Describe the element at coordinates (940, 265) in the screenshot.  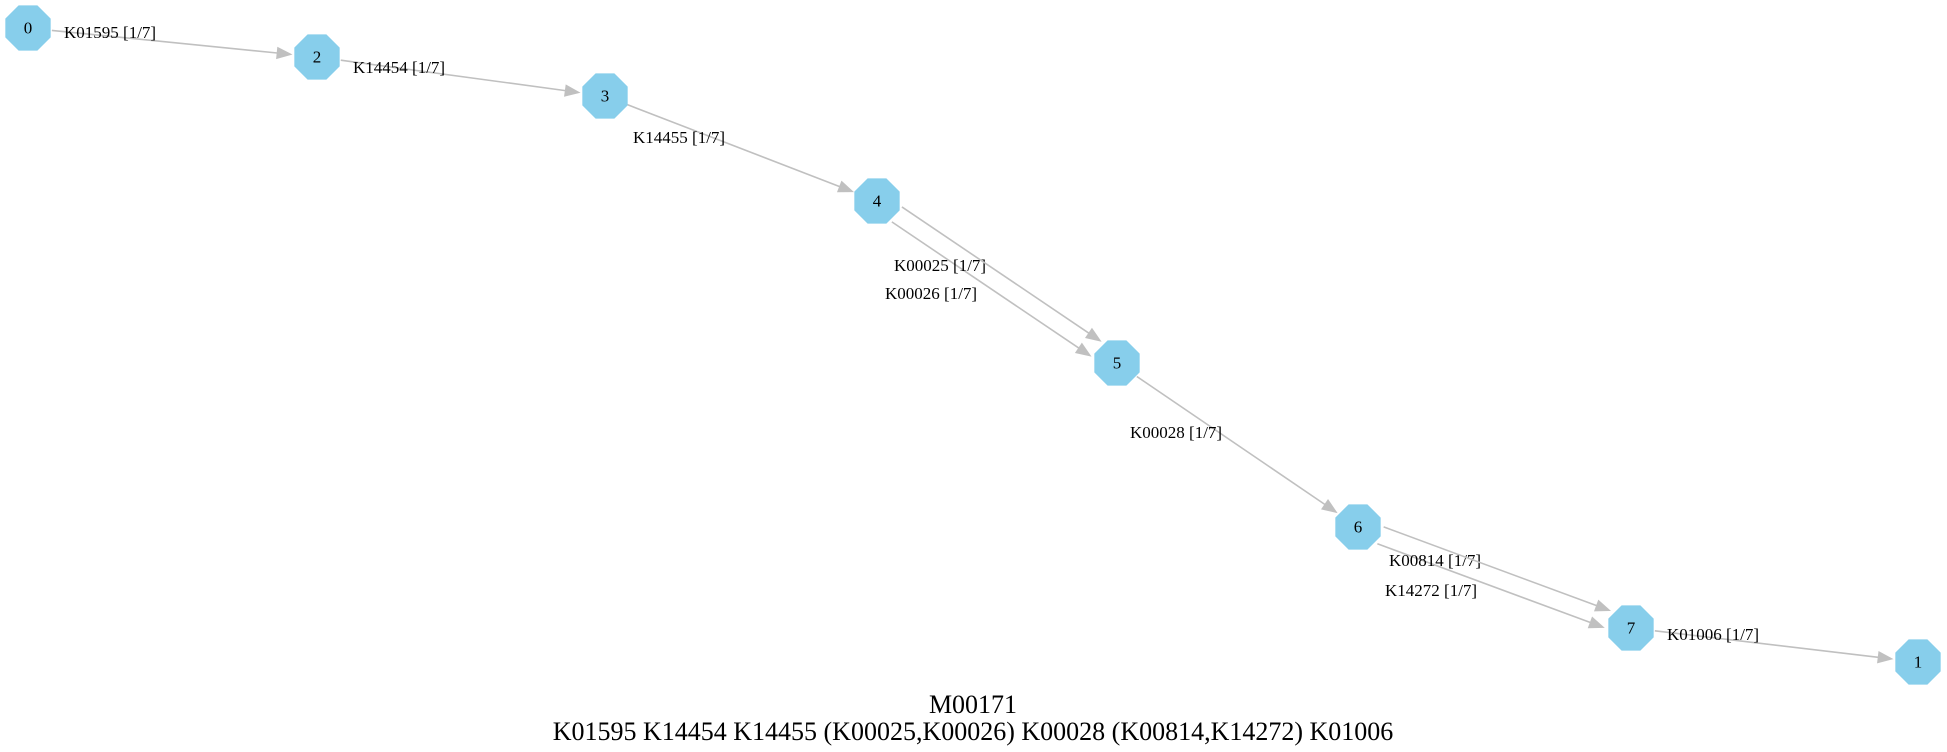
I see `edge-label: K00025 [1/7]` at that location.